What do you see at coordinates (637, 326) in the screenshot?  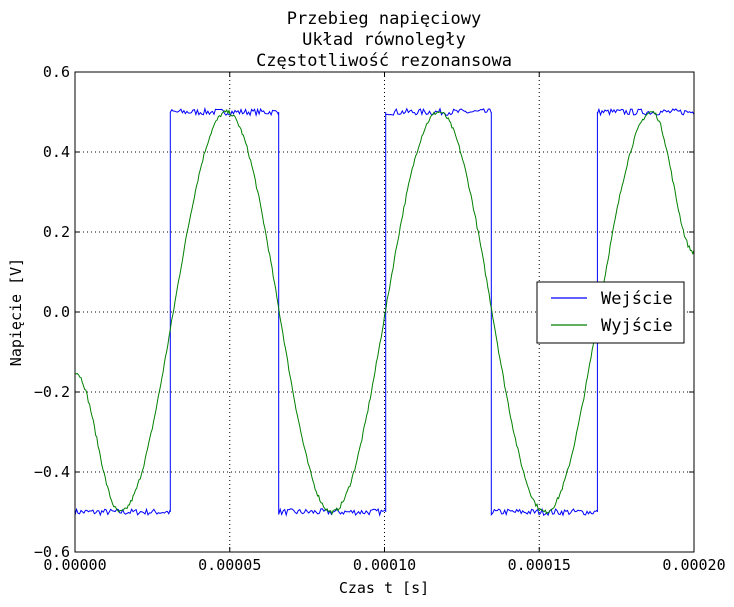 I see `legend-label-wyjscie: Wyjście` at bounding box center [637, 326].